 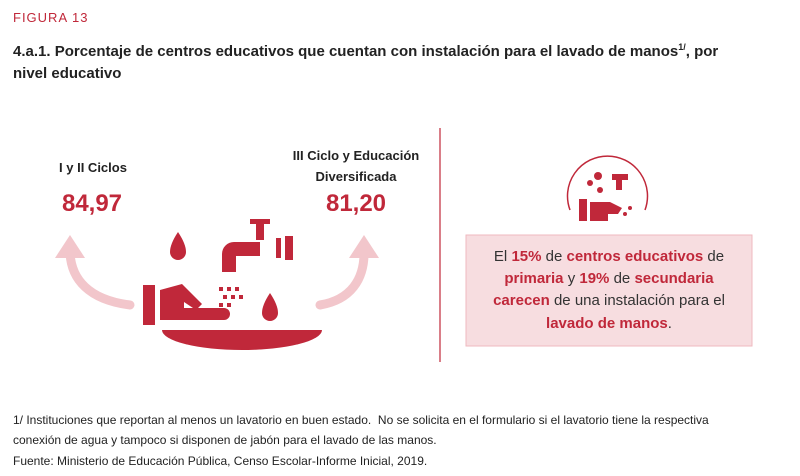 I want to click on callout-highlight: 19%, so click(x=594, y=278).